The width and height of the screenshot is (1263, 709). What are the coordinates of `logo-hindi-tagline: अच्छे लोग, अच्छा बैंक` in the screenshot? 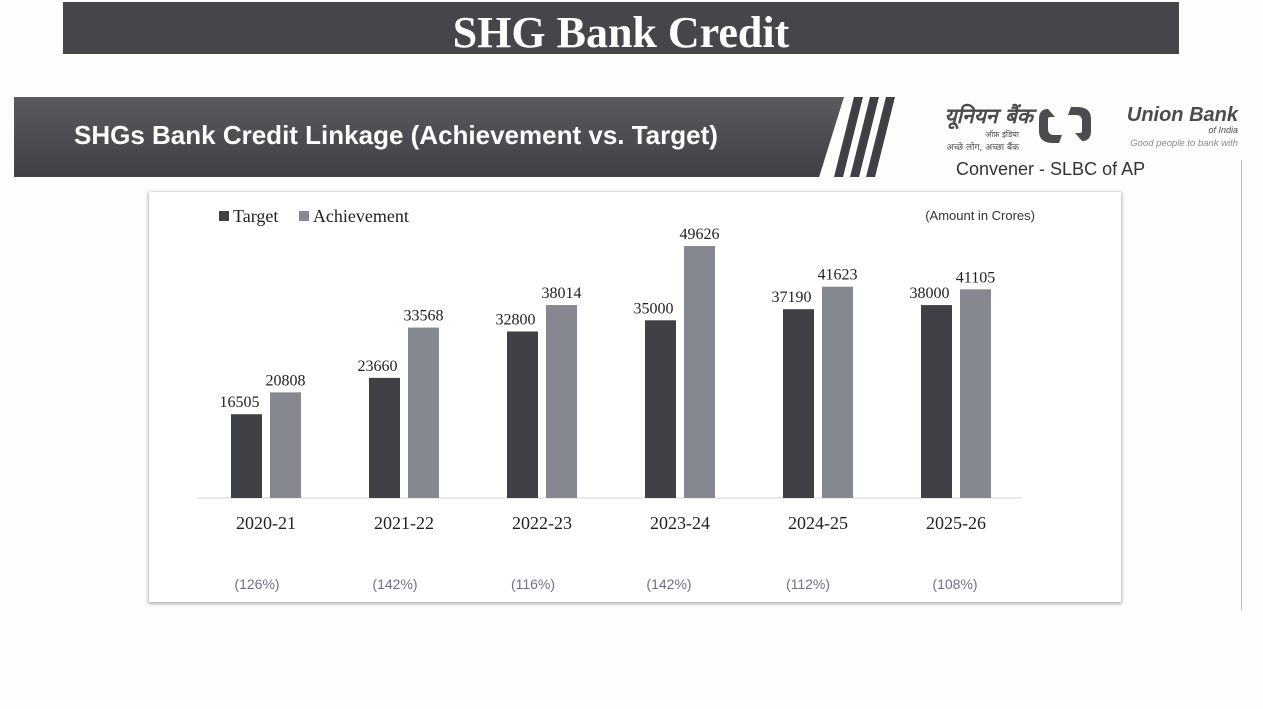 It's located at (982, 148).